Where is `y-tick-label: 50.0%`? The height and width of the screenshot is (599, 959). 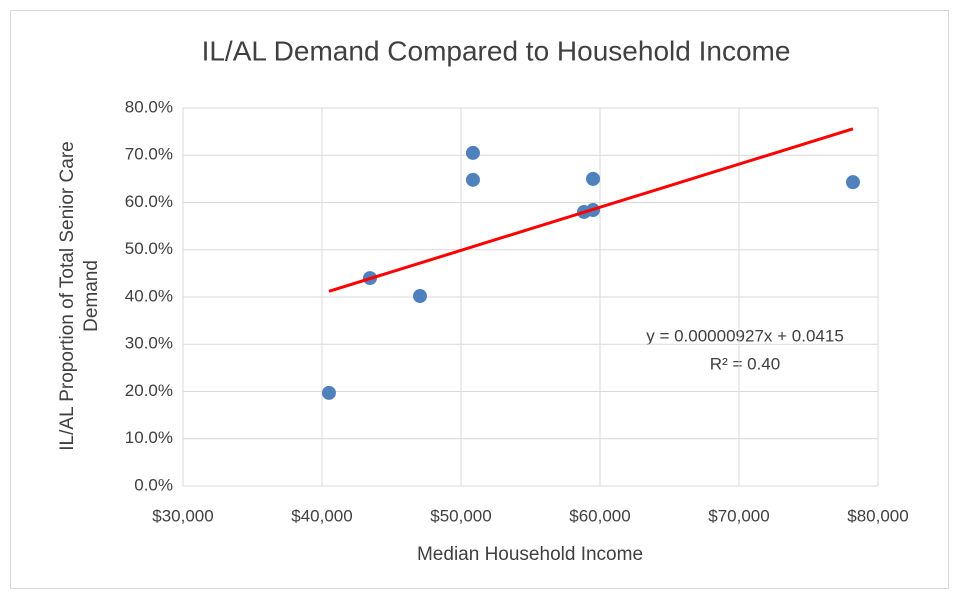
y-tick-label: 50.0% is located at coordinates (149, 248).